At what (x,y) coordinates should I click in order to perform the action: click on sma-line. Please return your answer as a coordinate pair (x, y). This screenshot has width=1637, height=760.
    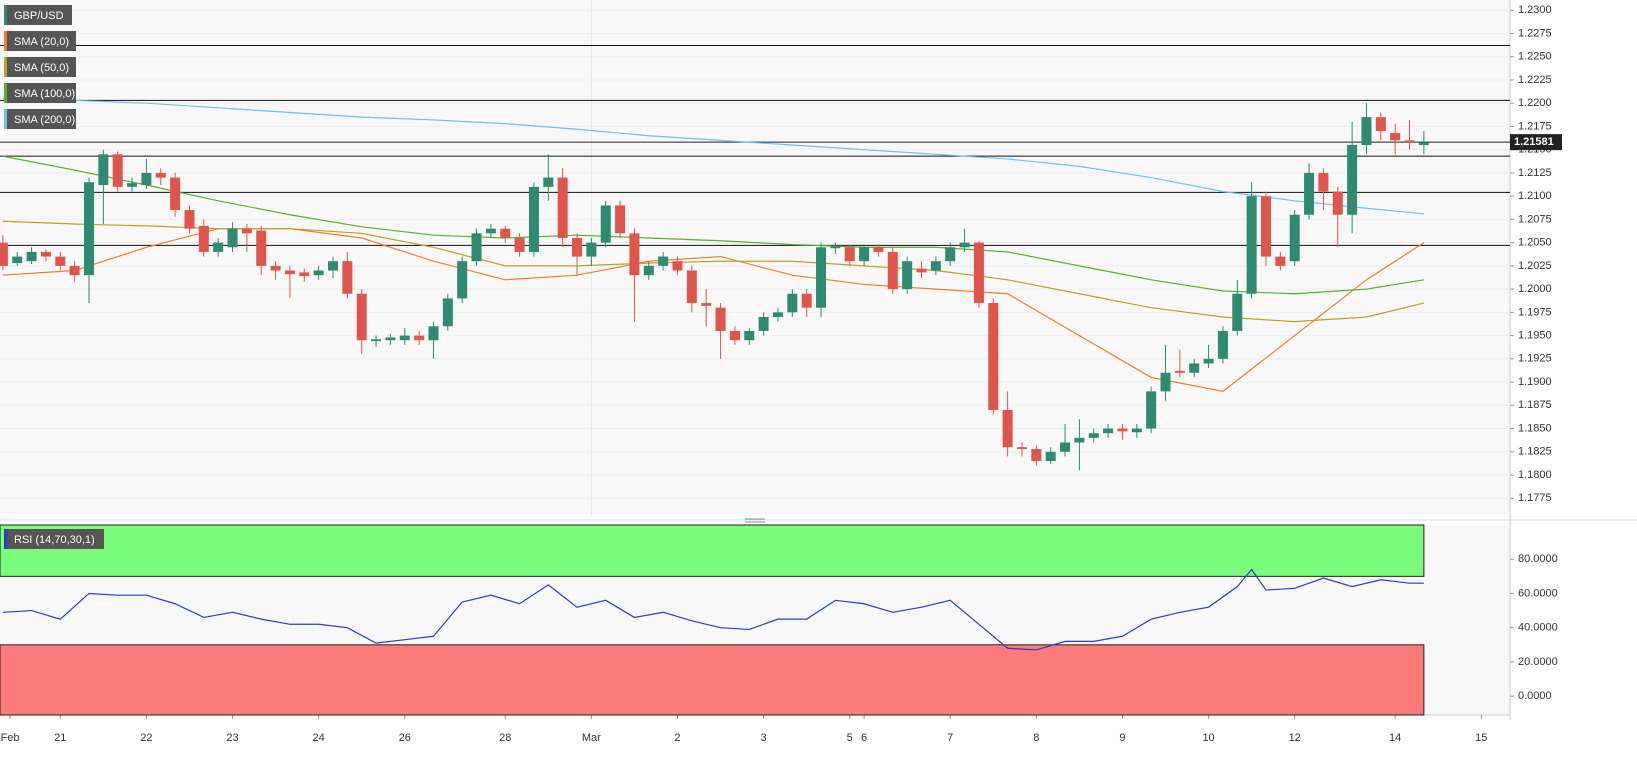
    Looking at the image, I should click on (713, 156).